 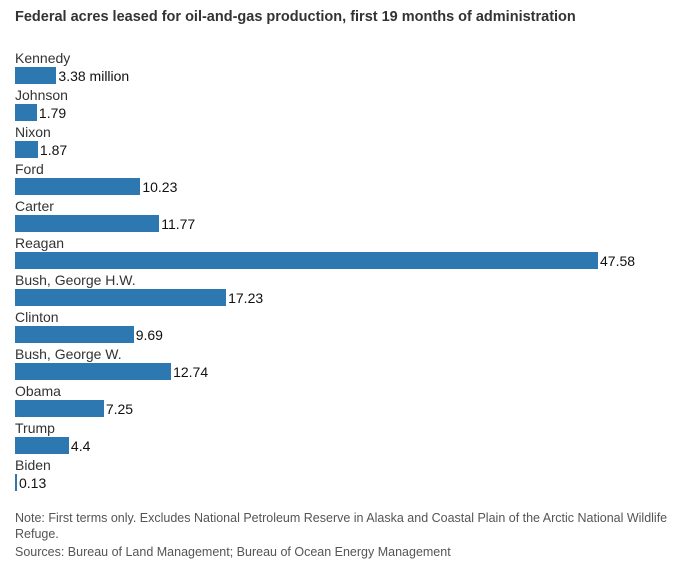 I want to click on data-label: 3.38 million, so click(x=94, y=76).